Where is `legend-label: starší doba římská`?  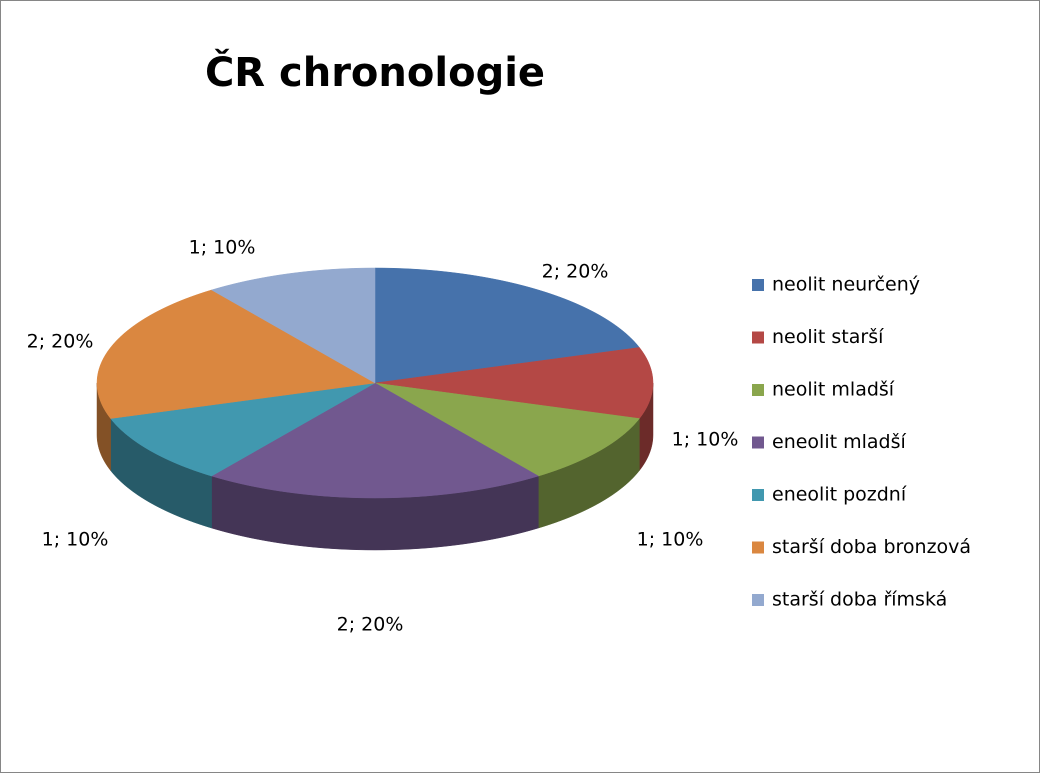
legend-label: starší doba římská is located at coordinates (859, 600).